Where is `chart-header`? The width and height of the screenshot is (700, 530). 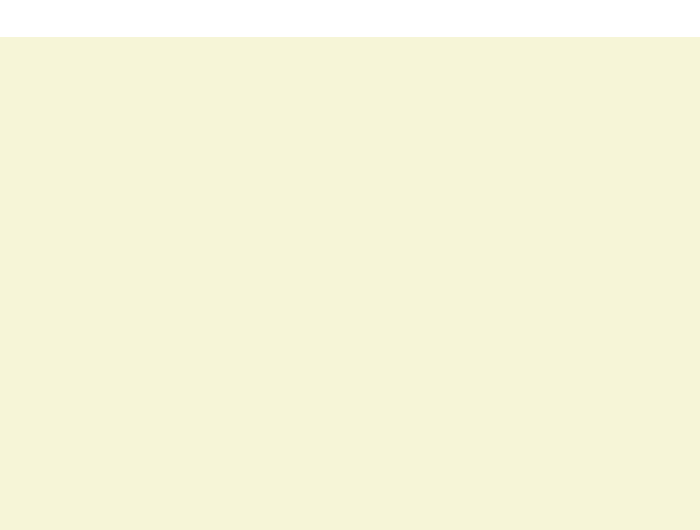 chart-header is located at coordinates (350, 18).